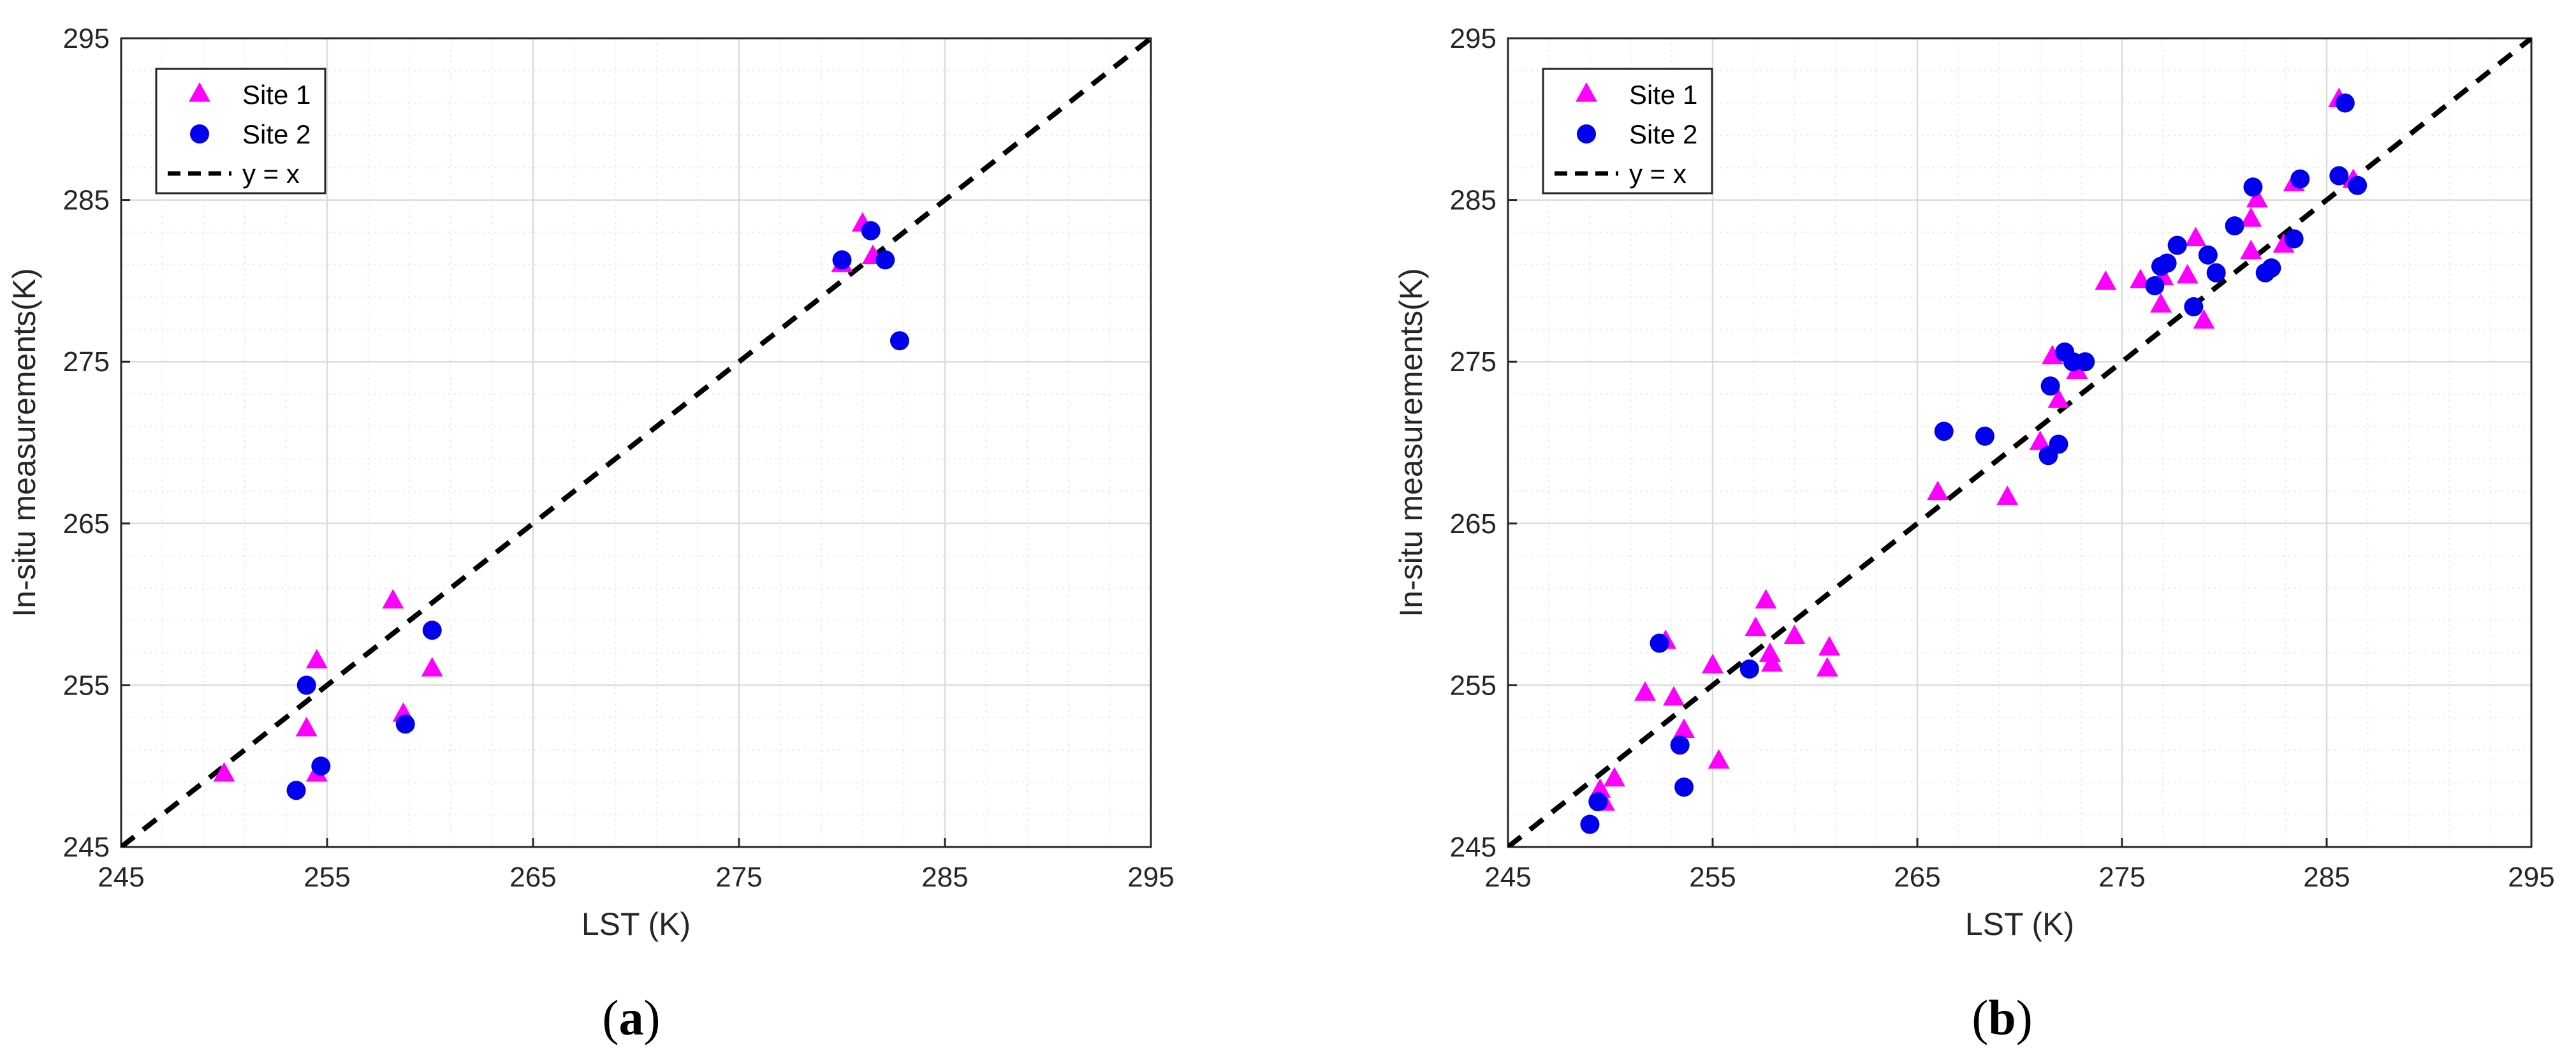  I want to click on panel-label: (a), so click(632, 1017).